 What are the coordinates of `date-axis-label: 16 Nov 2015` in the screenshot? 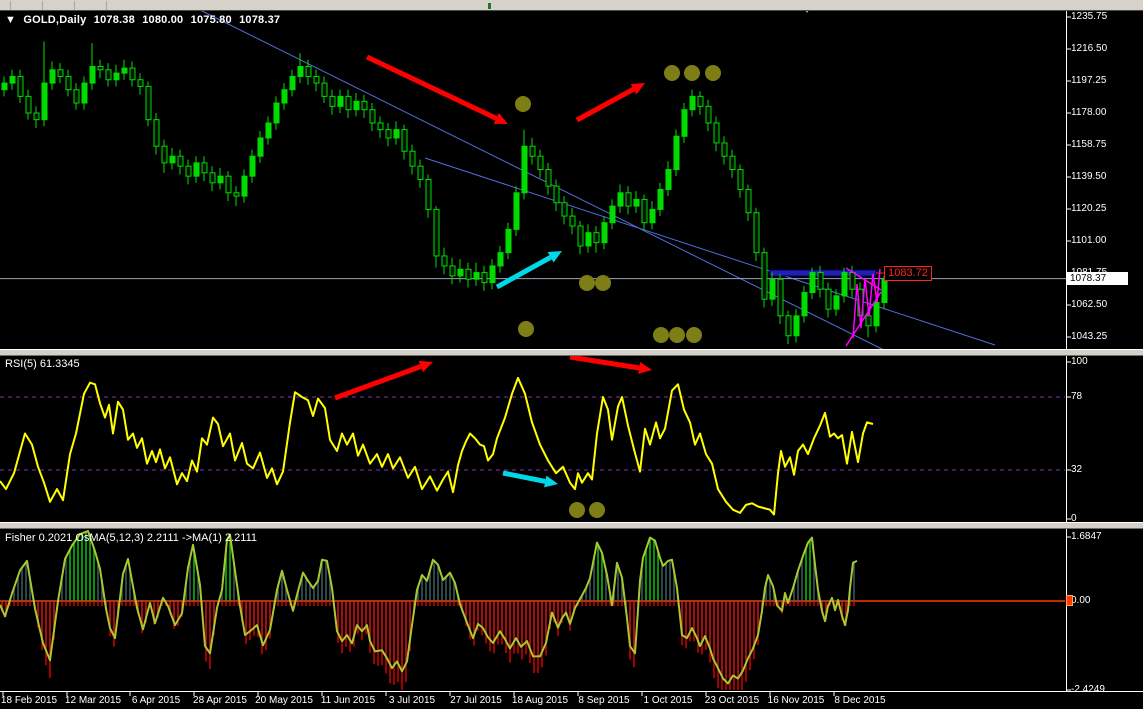 It's located at (796, 700).